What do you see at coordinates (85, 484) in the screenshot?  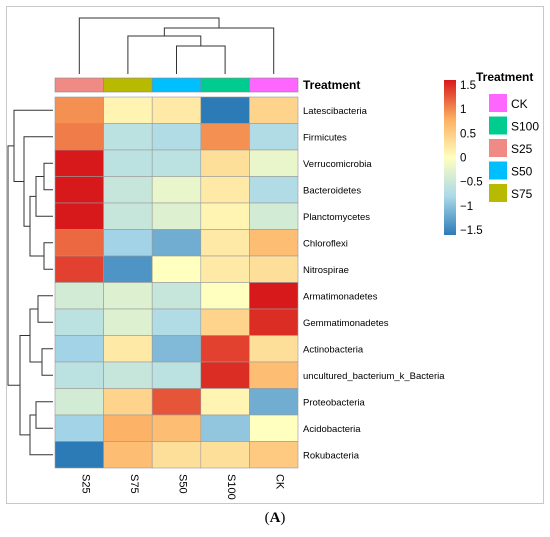 I see `column-label: S25` at bounding box center [85, 484].